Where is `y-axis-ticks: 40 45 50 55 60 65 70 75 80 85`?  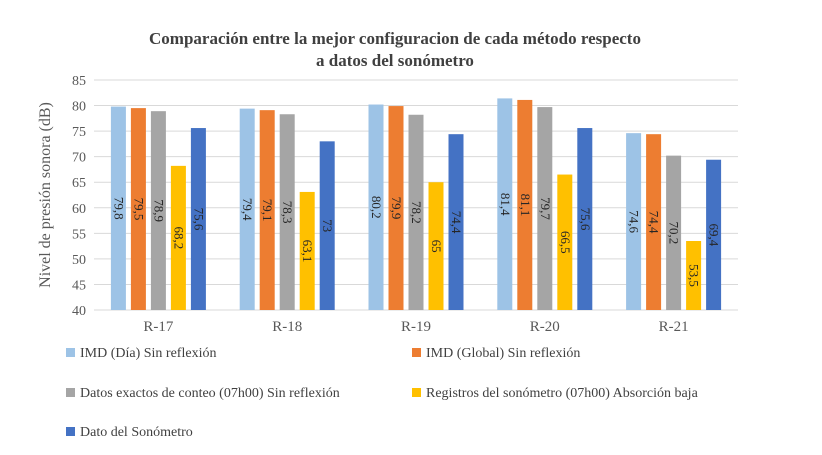
y-axis-ticks: 40 45 50 55 60 65 70 75 80 85 is located at coordinates (79, 196).